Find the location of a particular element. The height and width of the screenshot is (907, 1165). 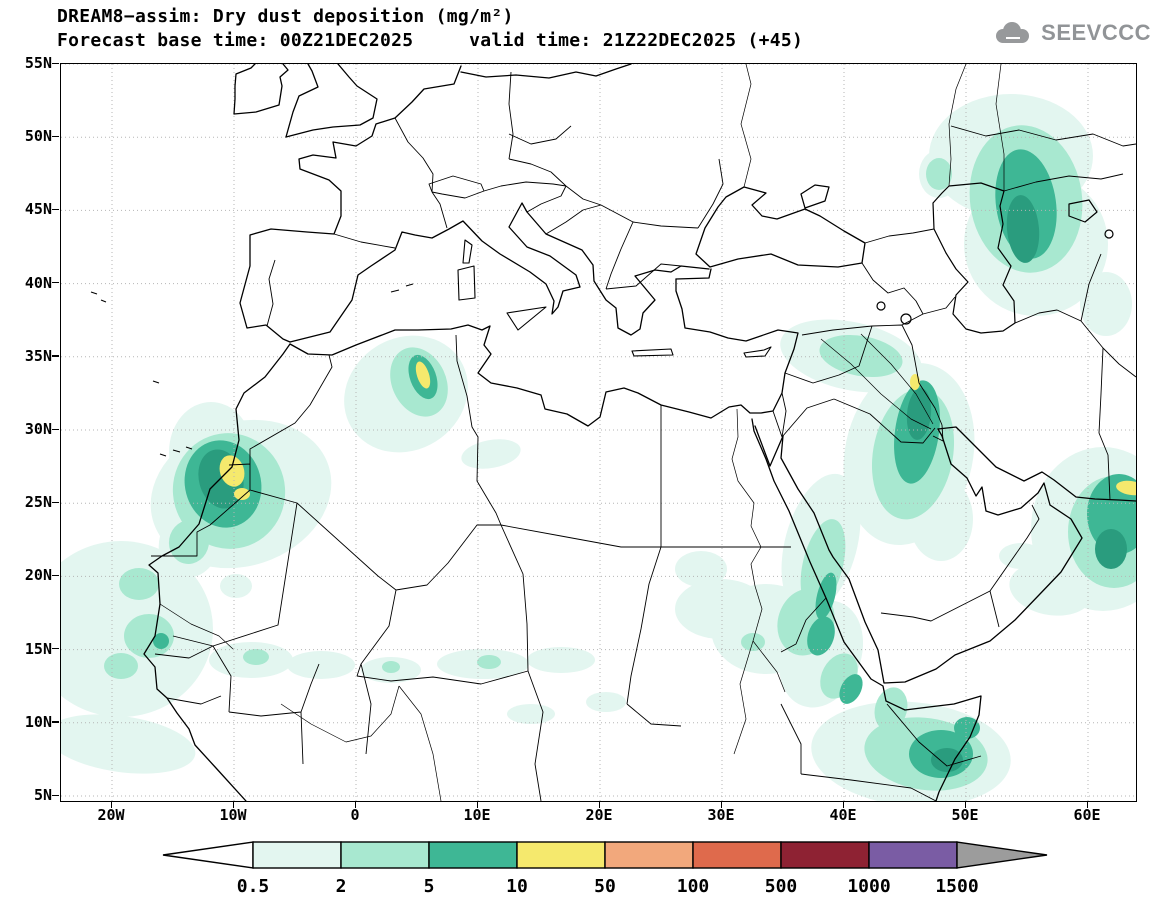

canary-islands is located at coordinates (176, 451).